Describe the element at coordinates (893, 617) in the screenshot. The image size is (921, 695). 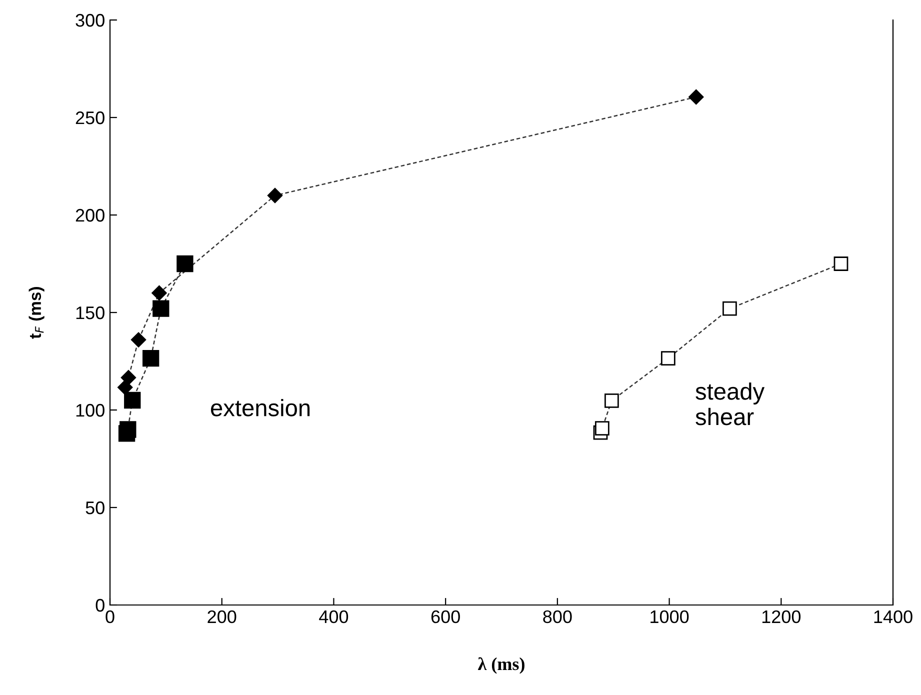
I see `x-tick-label: 1400` at that location.